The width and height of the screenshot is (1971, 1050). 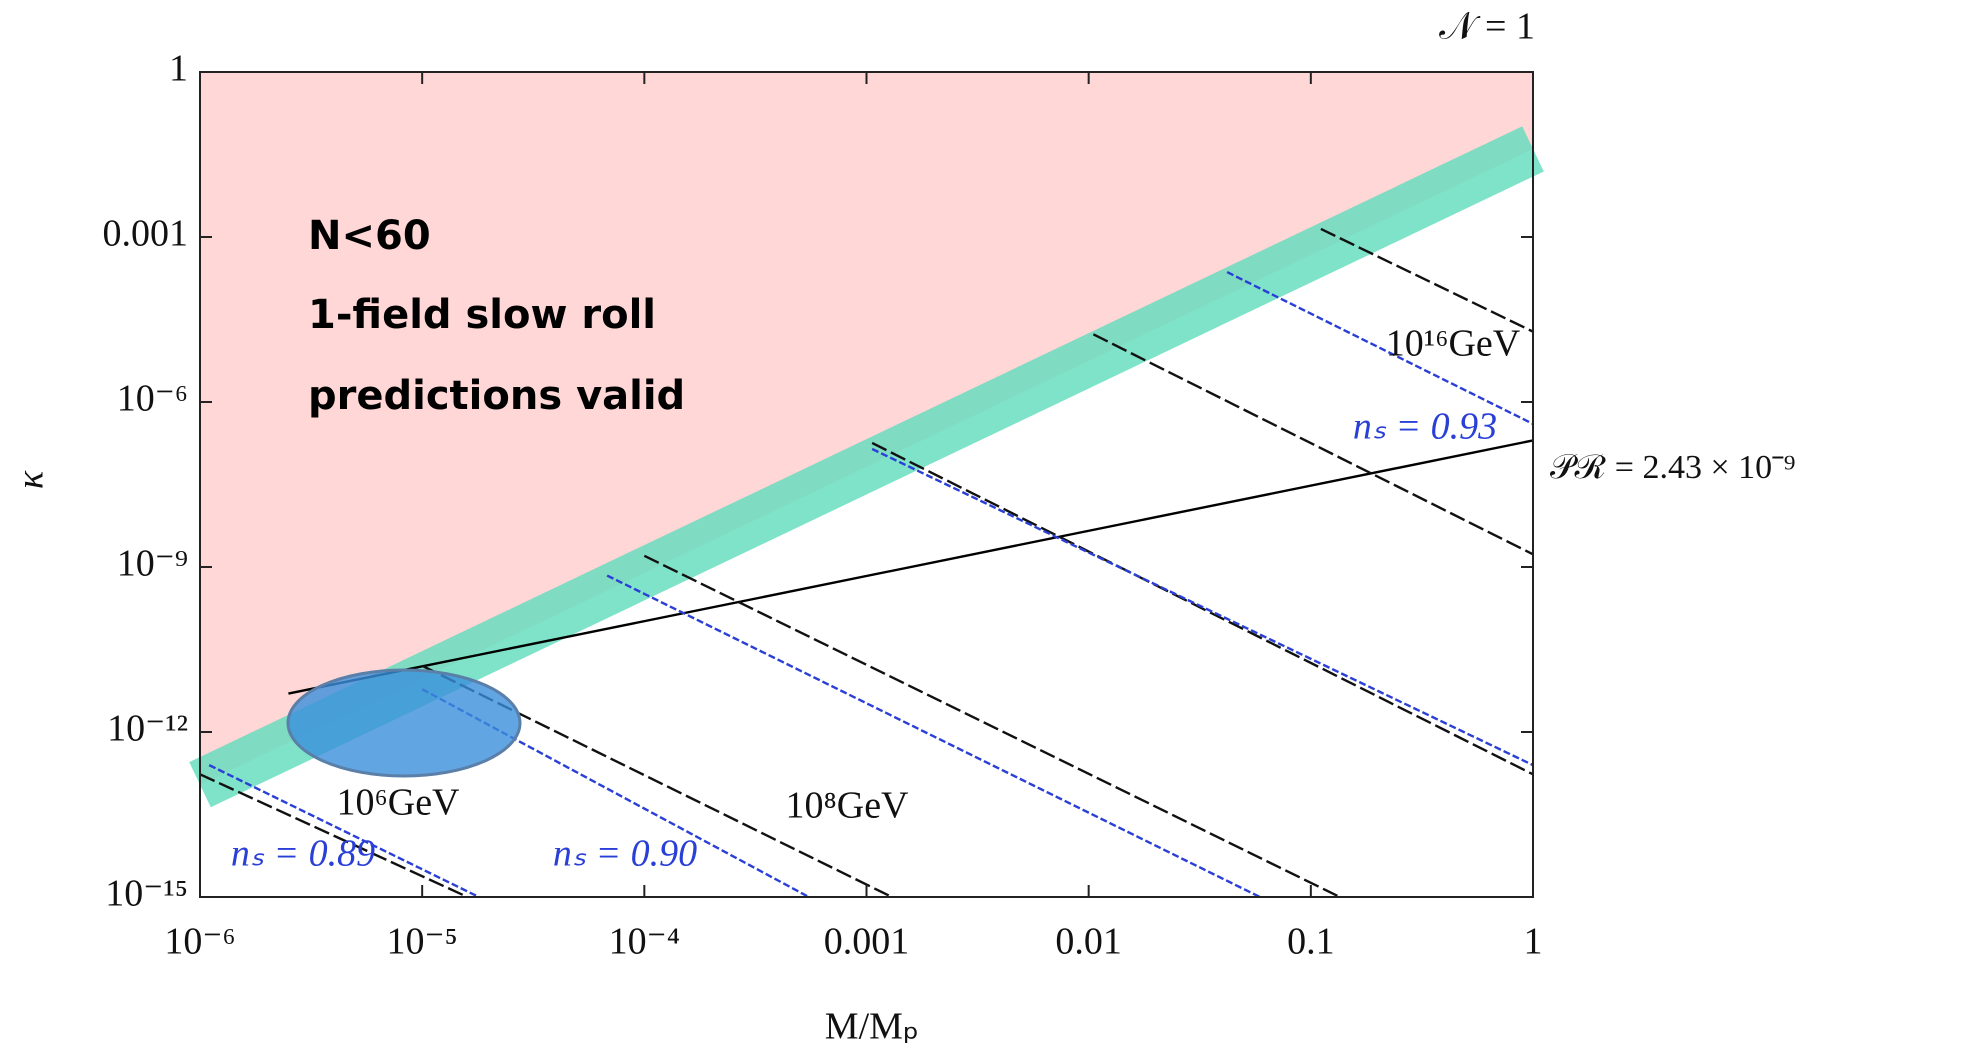 I want to click on annotation: 𝒩 = 1, so click(x=1487, y=27).